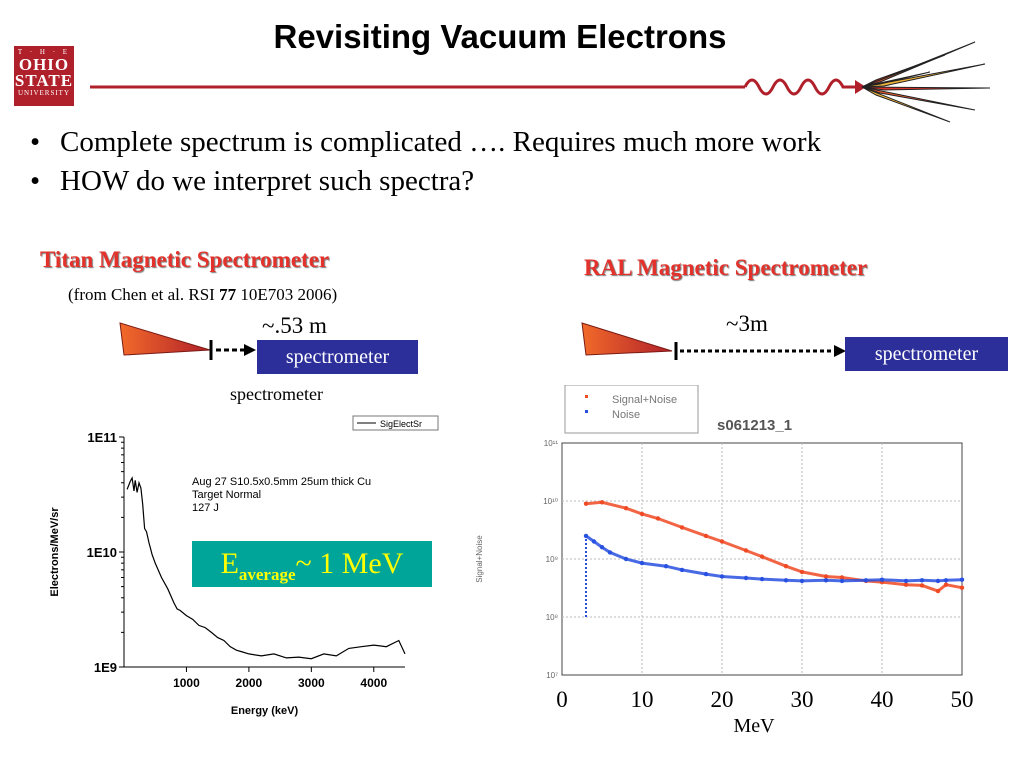 The height and width of the screenshot is (768, 1024). I want to click on x-tick-label: 20, so click(722, 699).